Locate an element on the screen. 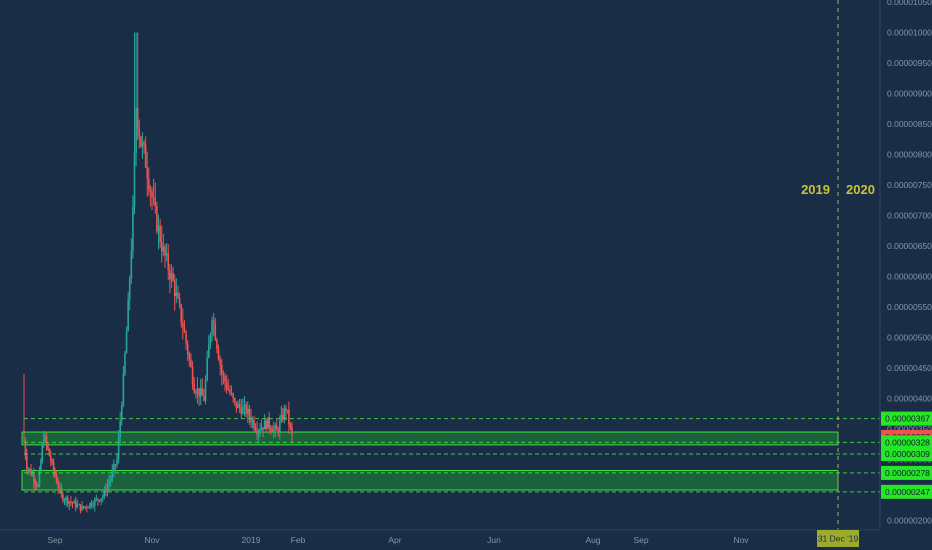 The width and height of the screenshot is (932, 550). price-tick-label: 0.00000350 is located at coordinates (909, 429).